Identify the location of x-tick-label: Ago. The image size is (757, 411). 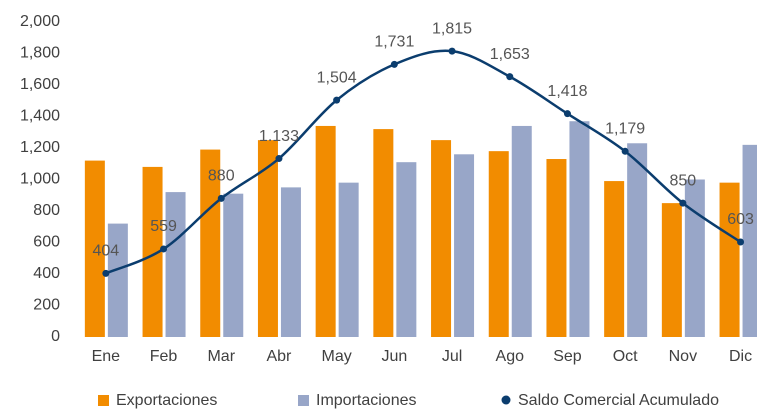
(510, 356).